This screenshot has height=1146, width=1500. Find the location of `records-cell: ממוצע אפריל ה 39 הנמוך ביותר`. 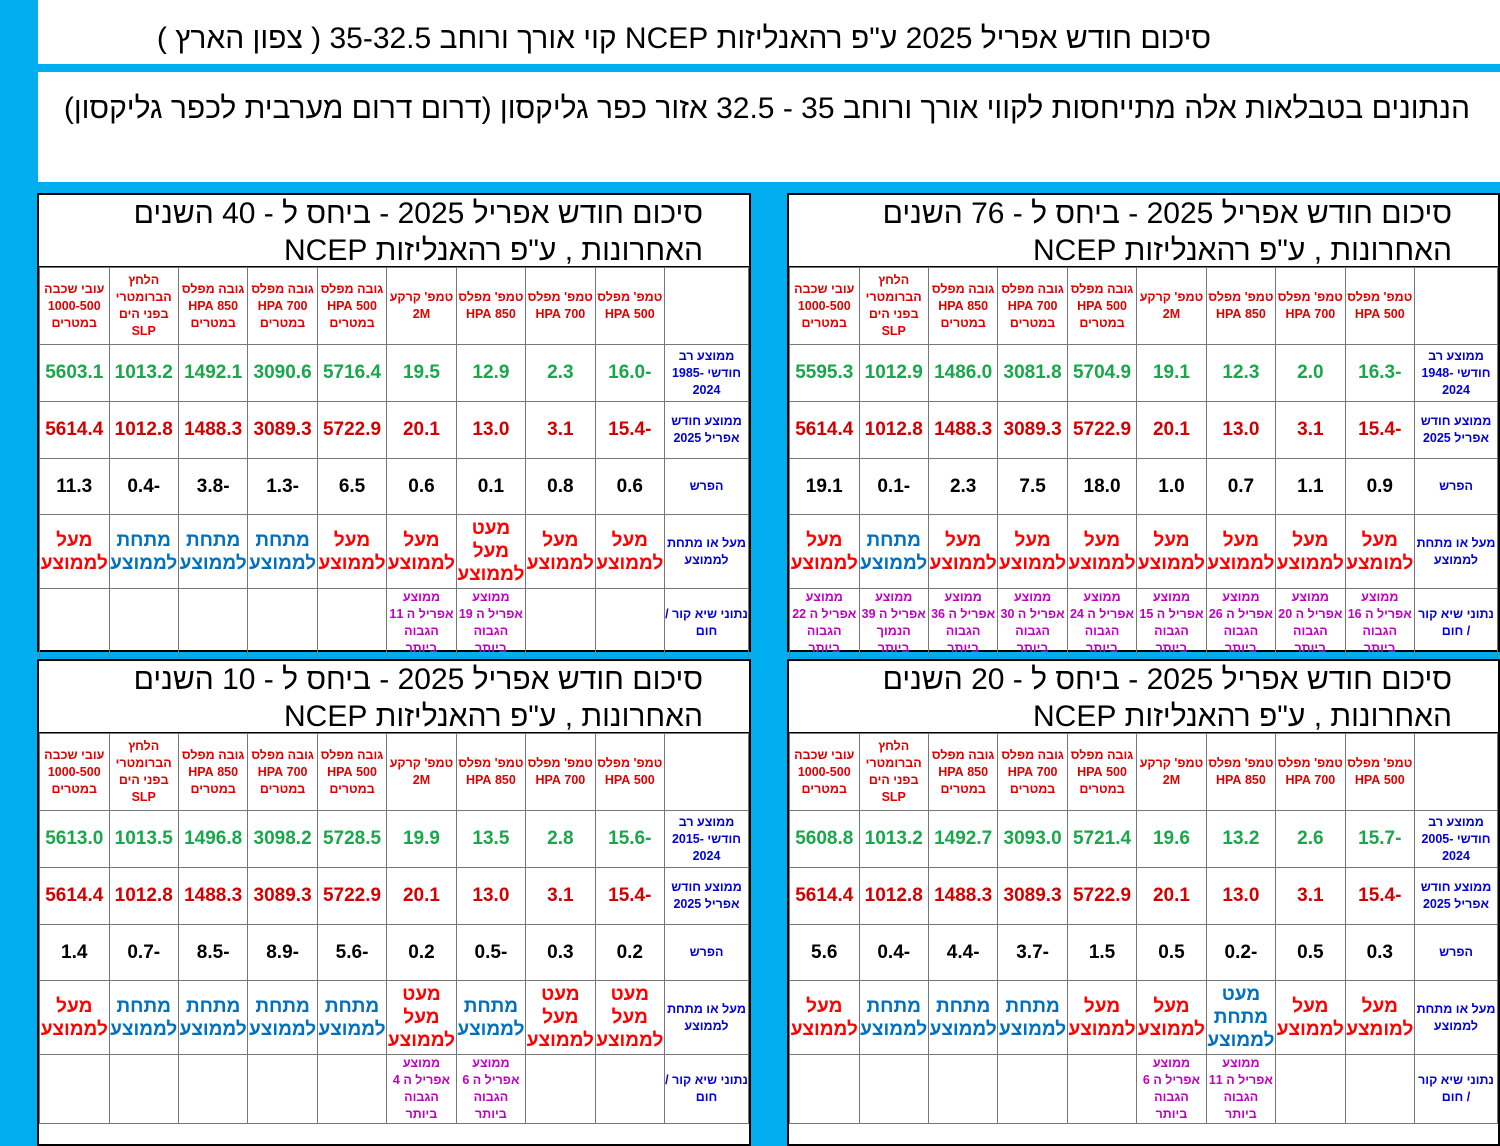

records-cell: ממוצע אפריל ה 39 הנמוך ביותר is located at coordinates (893, 623).